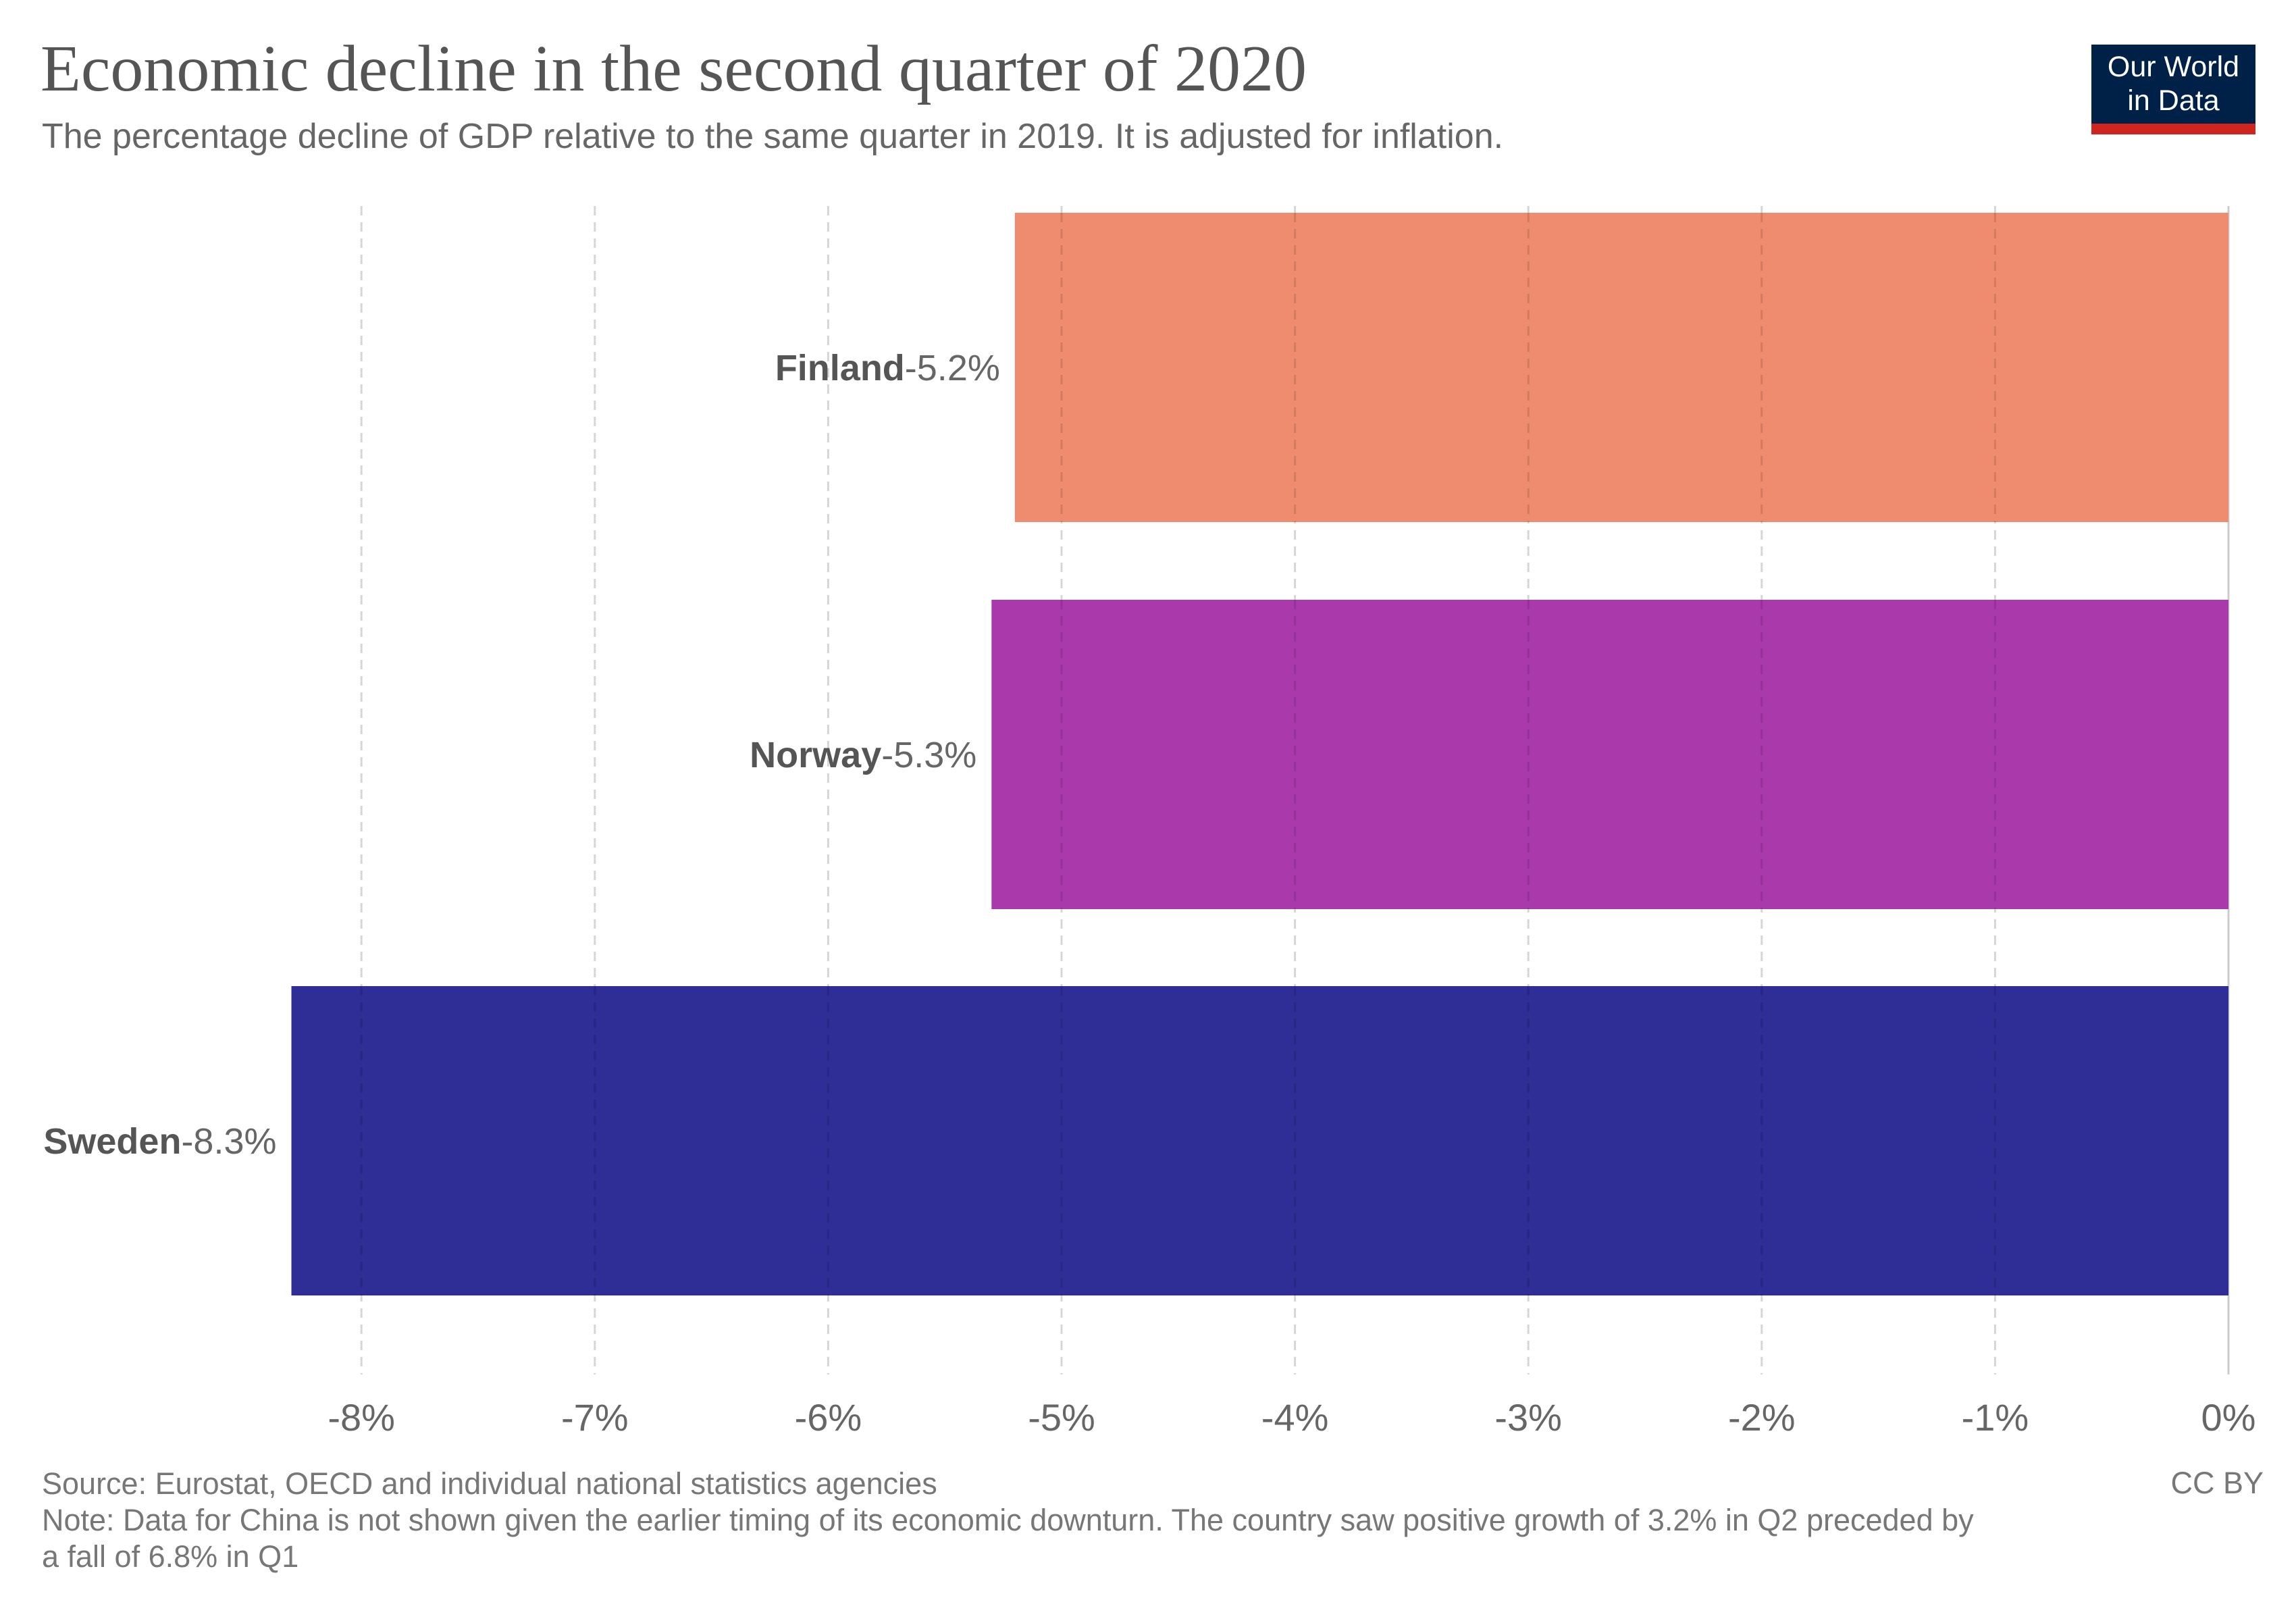  I want to click on x-tick-label: -6%, so click(829, 1417).